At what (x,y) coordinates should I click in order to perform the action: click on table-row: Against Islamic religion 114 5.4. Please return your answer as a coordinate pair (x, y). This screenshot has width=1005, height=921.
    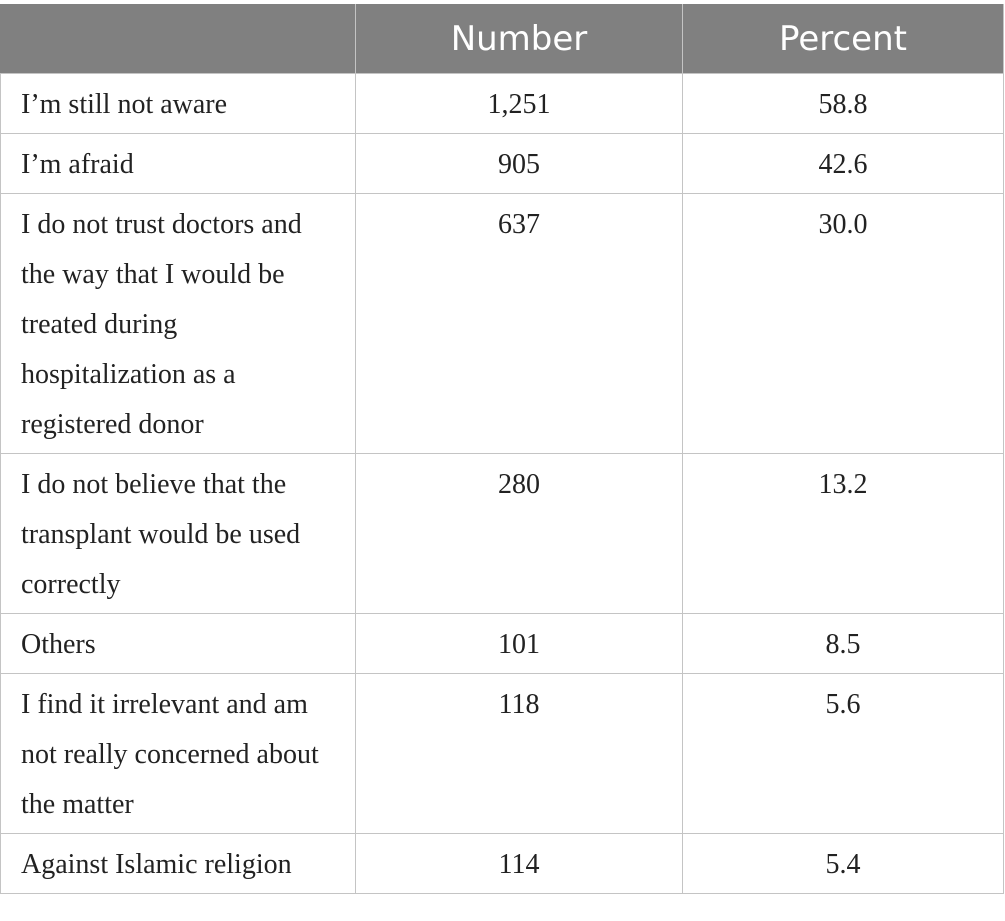
    Looking at the image, I should click on (502, 863).